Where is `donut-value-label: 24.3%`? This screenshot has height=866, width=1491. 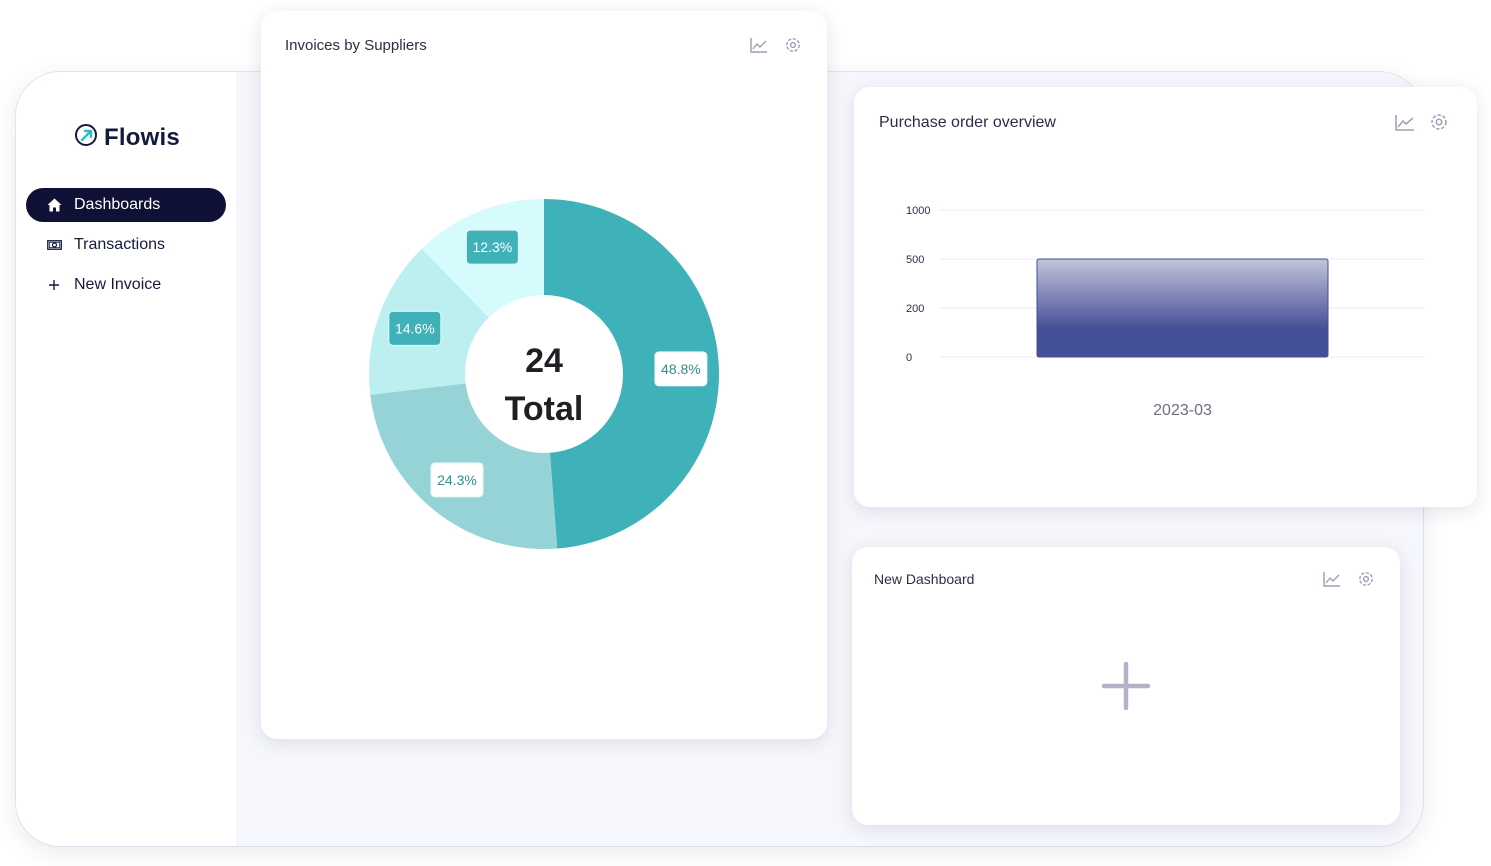
donut-value-label: 24.3% is located at coordinates (457, 480).